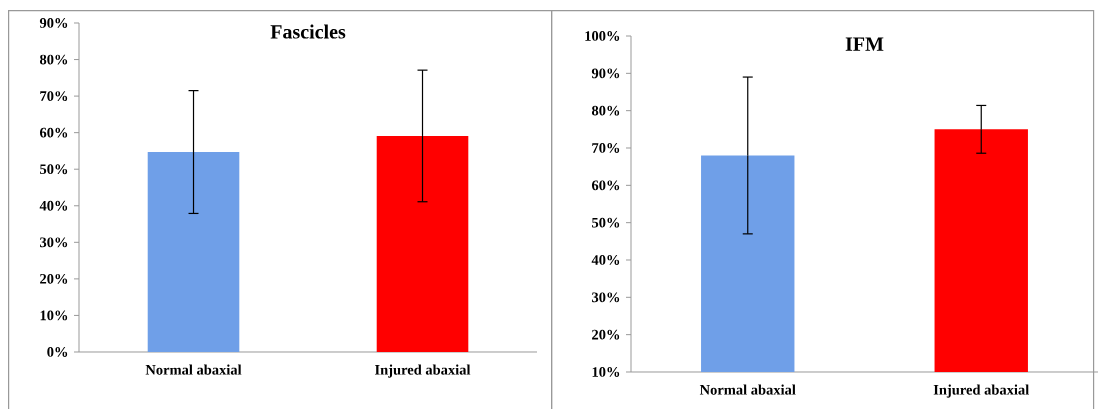 The height and width of the screenshot is (409, 1101). I want to click on y-tick-label: 100%, so click(602, 36).